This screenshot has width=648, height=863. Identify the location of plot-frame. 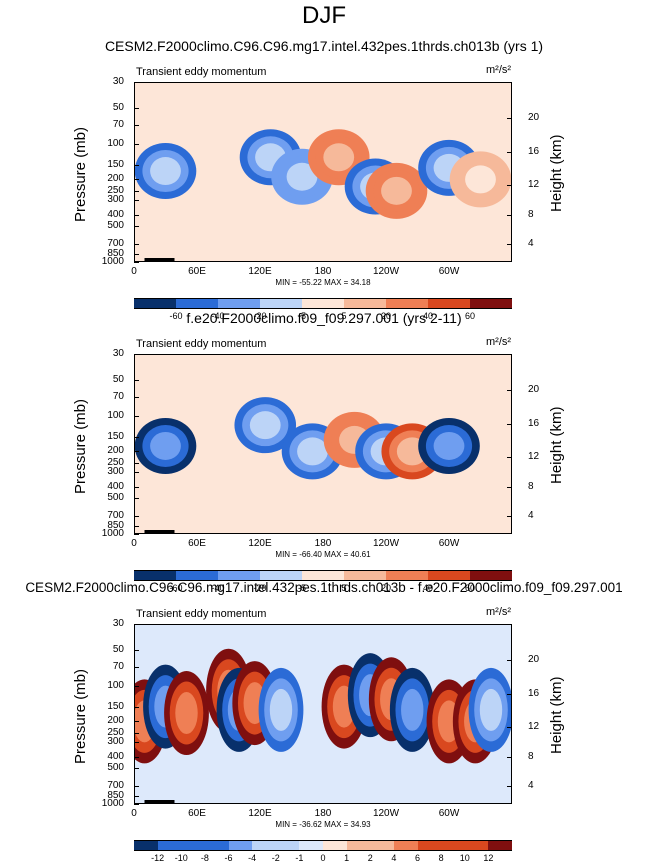
(323, 444).